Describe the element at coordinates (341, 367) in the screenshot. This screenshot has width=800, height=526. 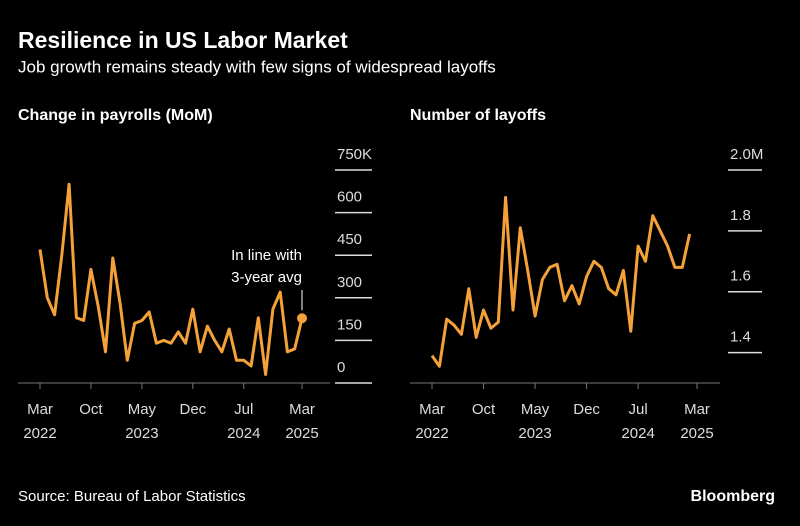
I see `y-tick-label: 0` at that location.